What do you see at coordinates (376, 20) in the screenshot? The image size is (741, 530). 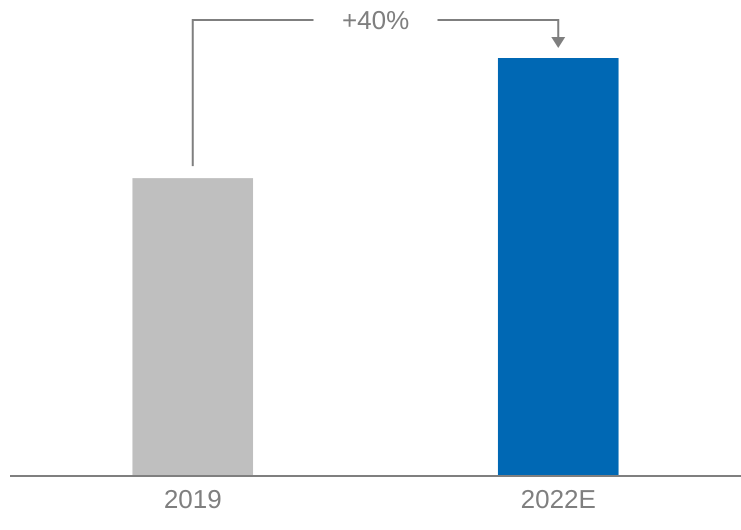 I see `text: +40%` at bounding box center [376, 20].